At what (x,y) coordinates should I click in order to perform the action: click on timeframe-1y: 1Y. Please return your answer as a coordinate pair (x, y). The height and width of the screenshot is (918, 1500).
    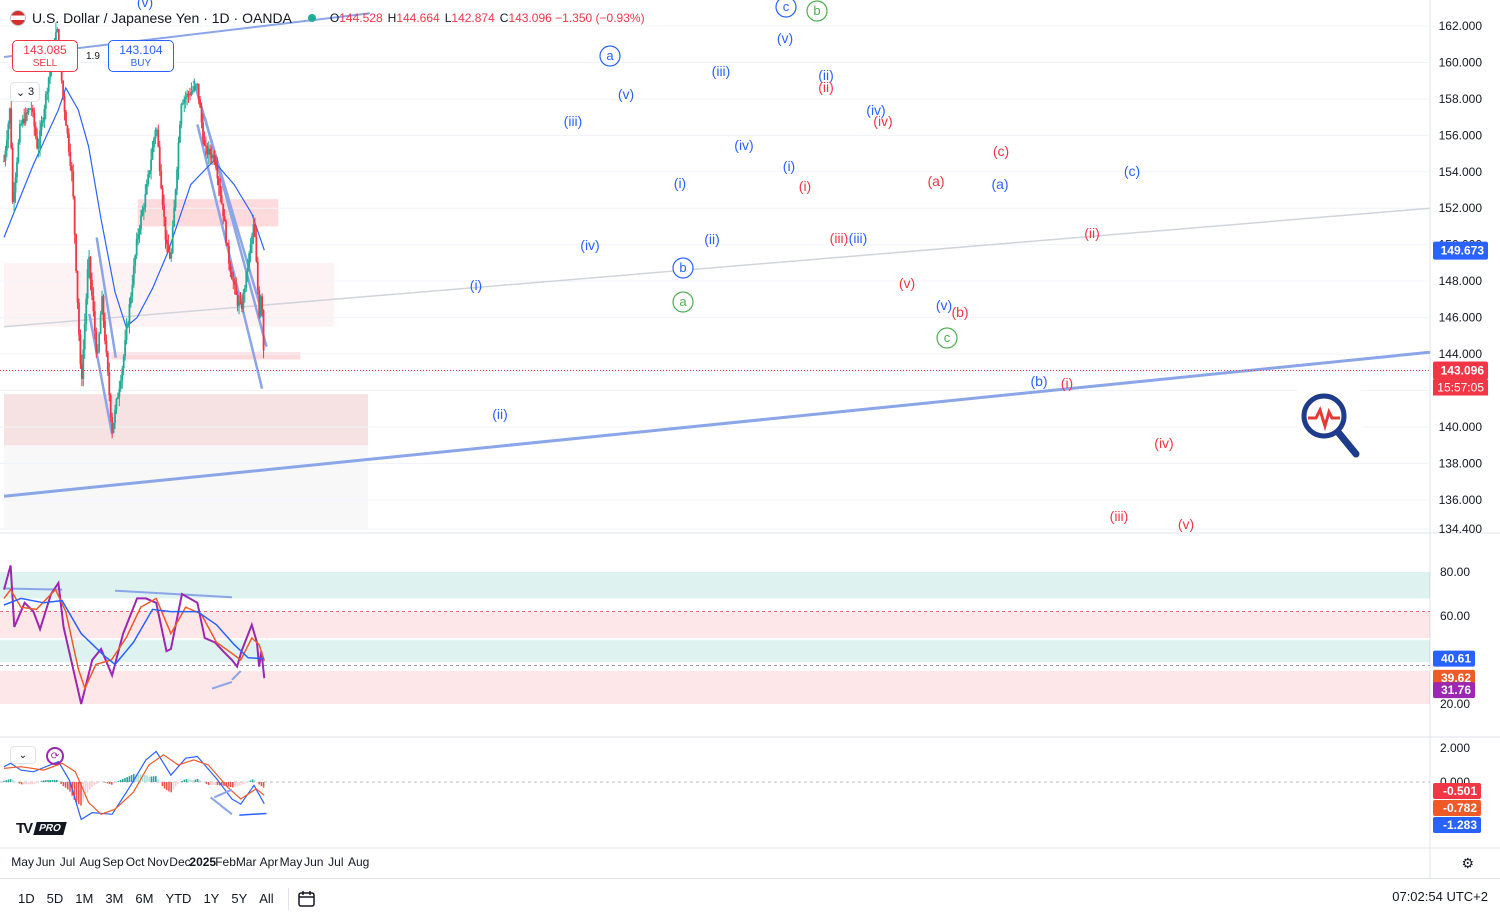
    Looking at the image, I should click on (211, 898).